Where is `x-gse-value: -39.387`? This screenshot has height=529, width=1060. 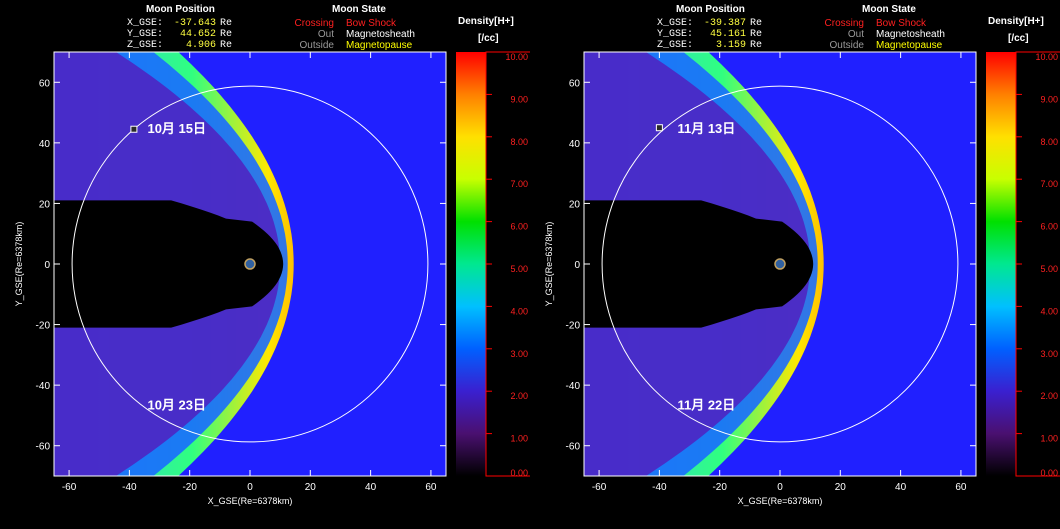 x-gse-value: -39.387 is located at coordinates (724, 23).